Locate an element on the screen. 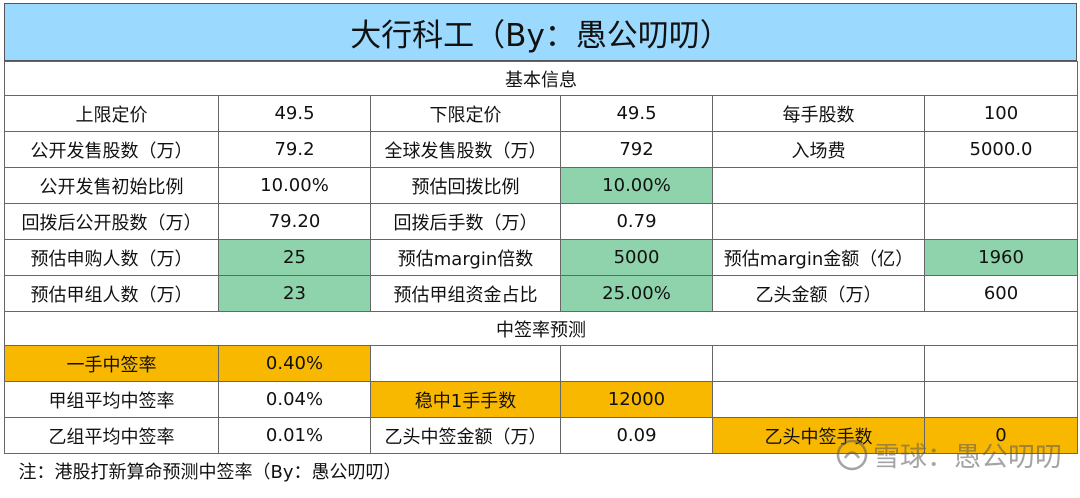 This screenshot has height=498, width=1080. table-row: 上限定价 49.5 下限定价 49.5 每手股数 100 is located at coordinates (541, 113).